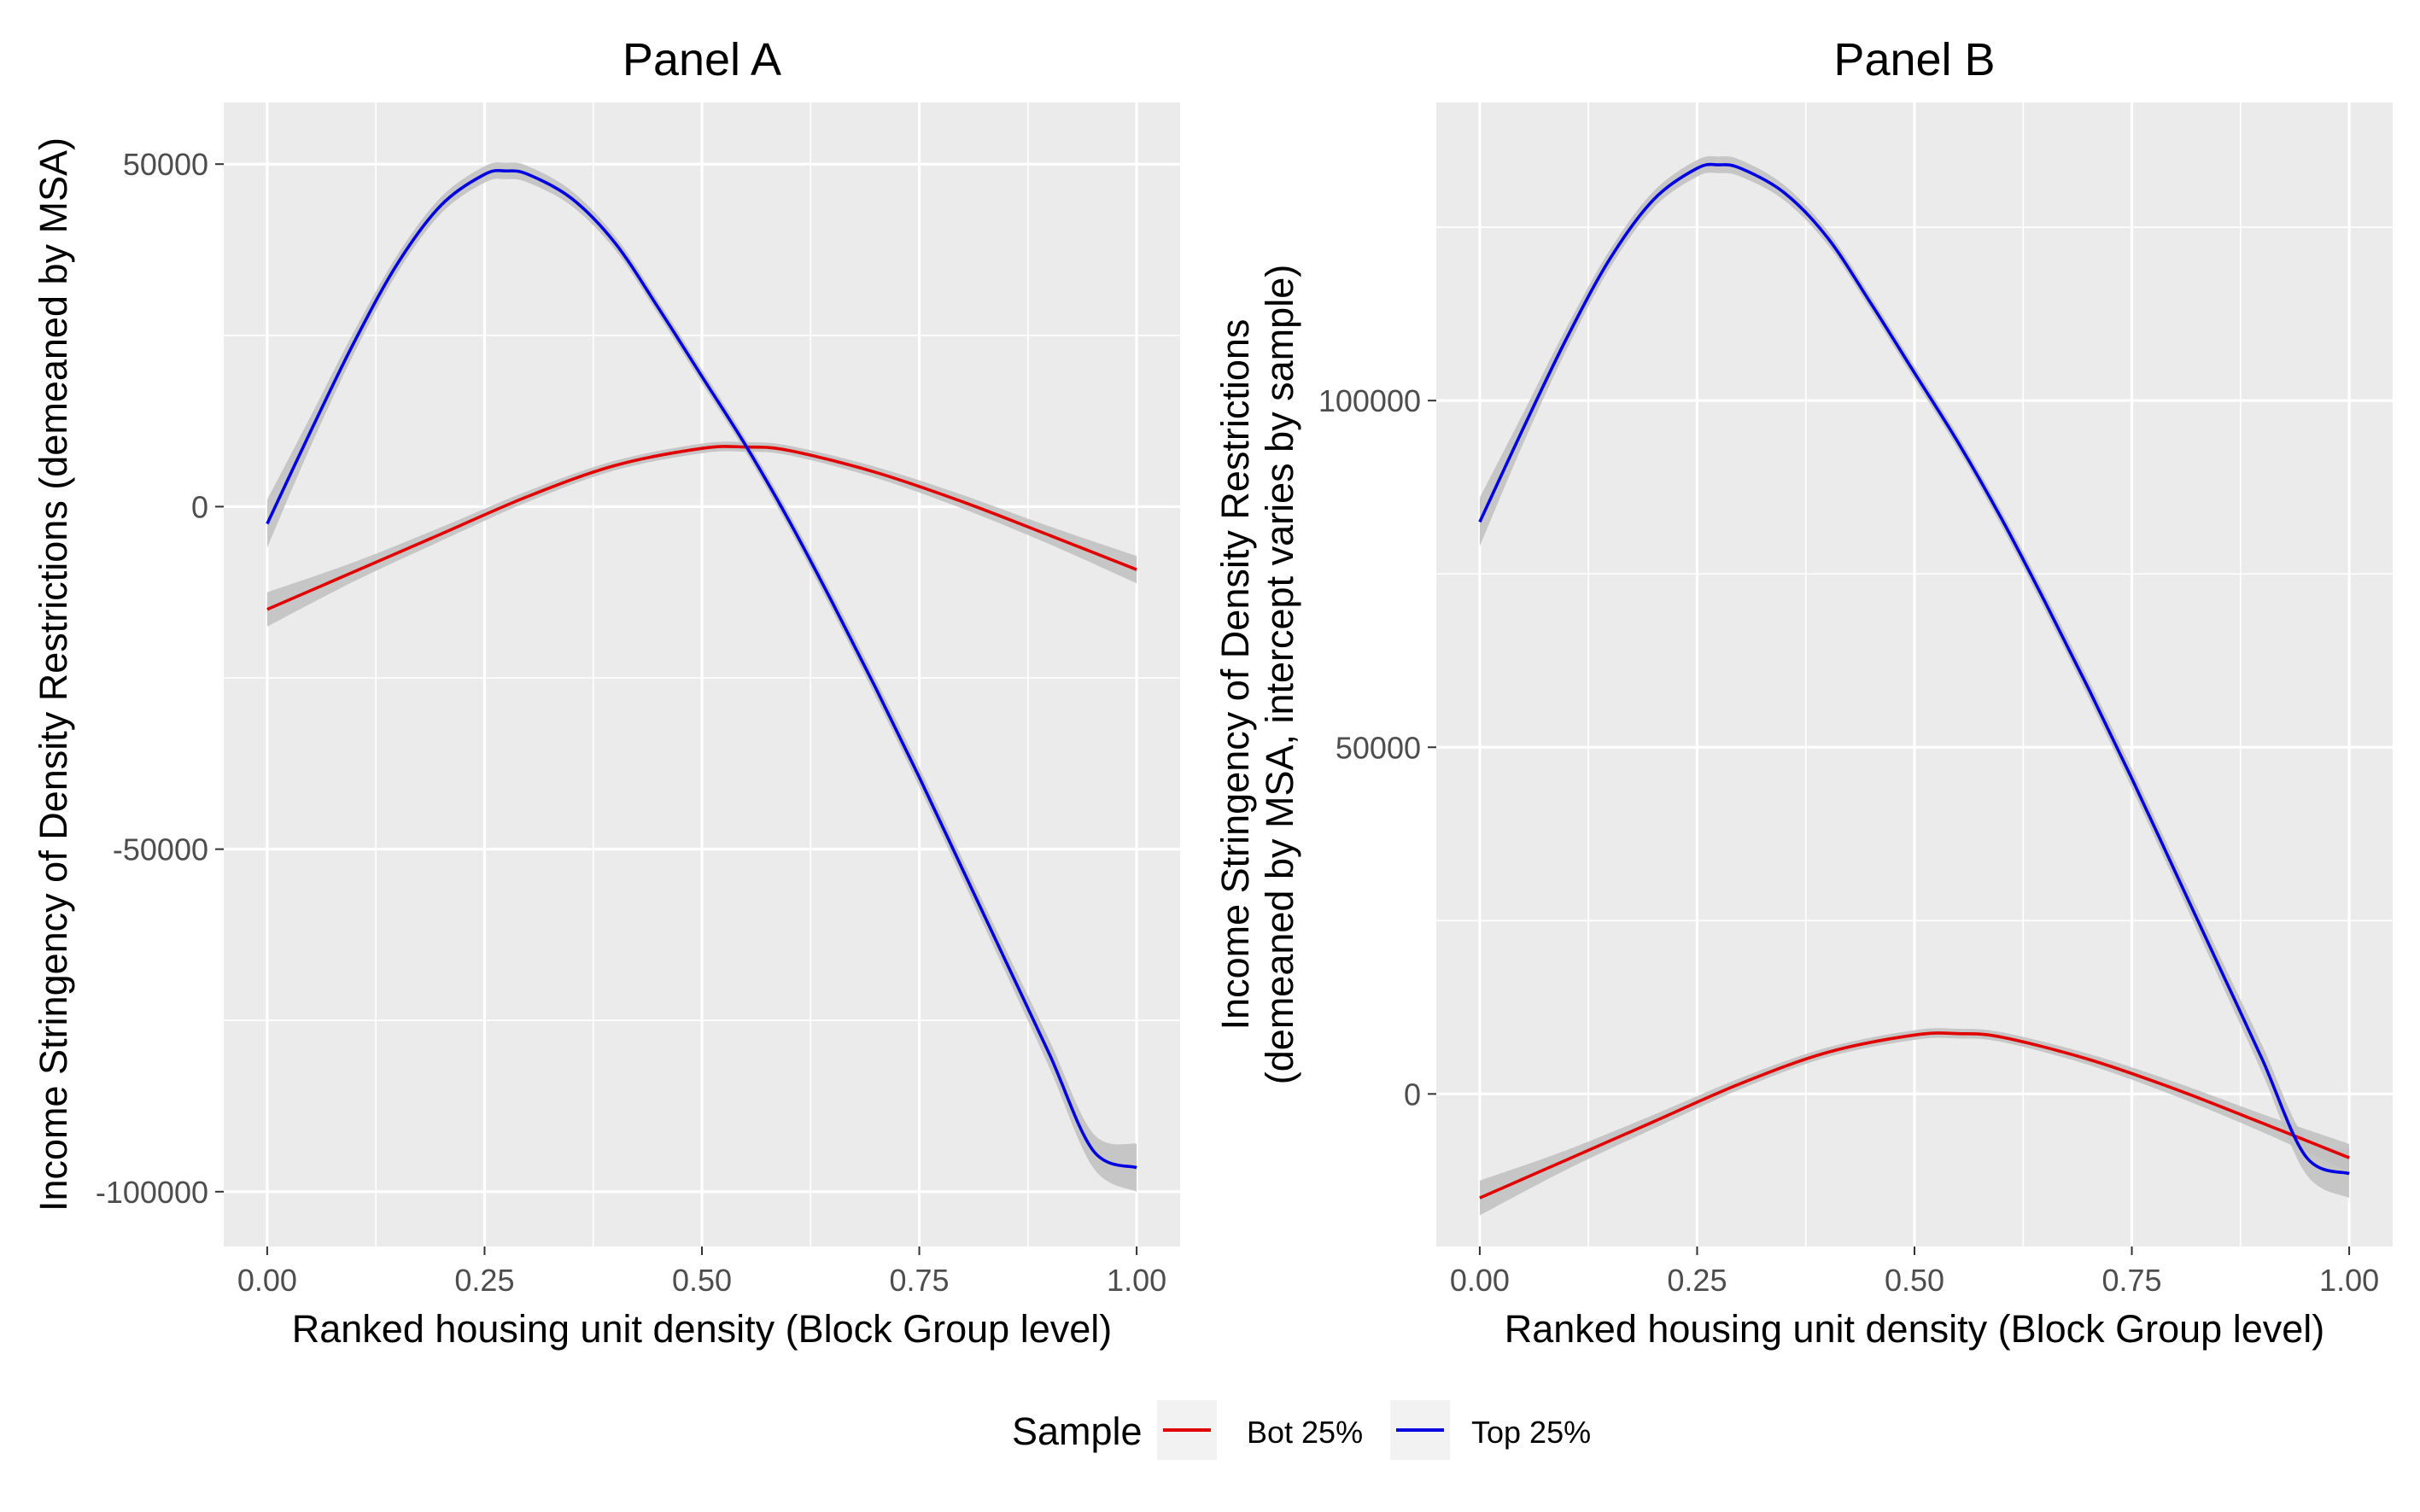  Describe the element at coordinates (152, 1192) in the screenshot. I see `y-tick-label: -100000` at that location.